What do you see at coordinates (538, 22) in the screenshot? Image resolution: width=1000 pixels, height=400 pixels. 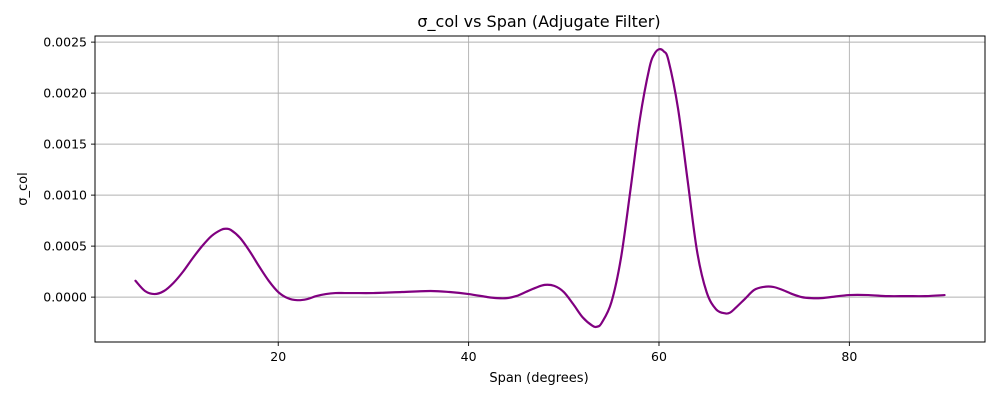 I see `chart-title: σ_col vs Span (Adjugate Filter)` at bounding box center [538, 22].